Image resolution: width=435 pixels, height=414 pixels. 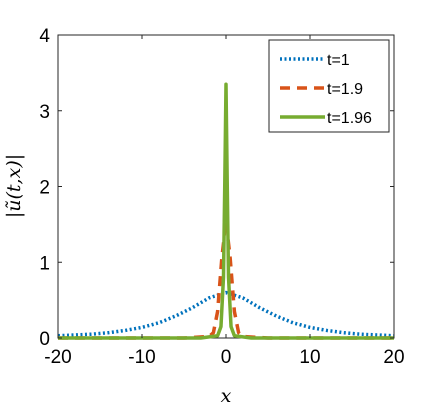 What do you see at coordinates (141, 357) in the screenshot?
I see `x-tick-label: -10` at bounding box center [141, 357].